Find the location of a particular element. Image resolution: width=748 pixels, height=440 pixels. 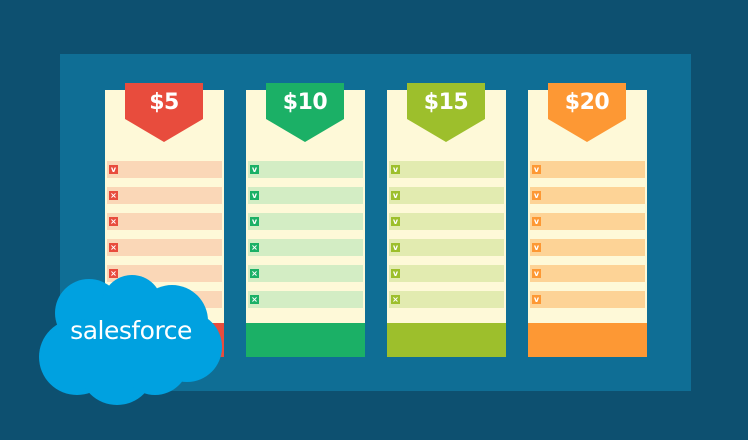

price-banner: $15 is located at coordinates (446, 112).